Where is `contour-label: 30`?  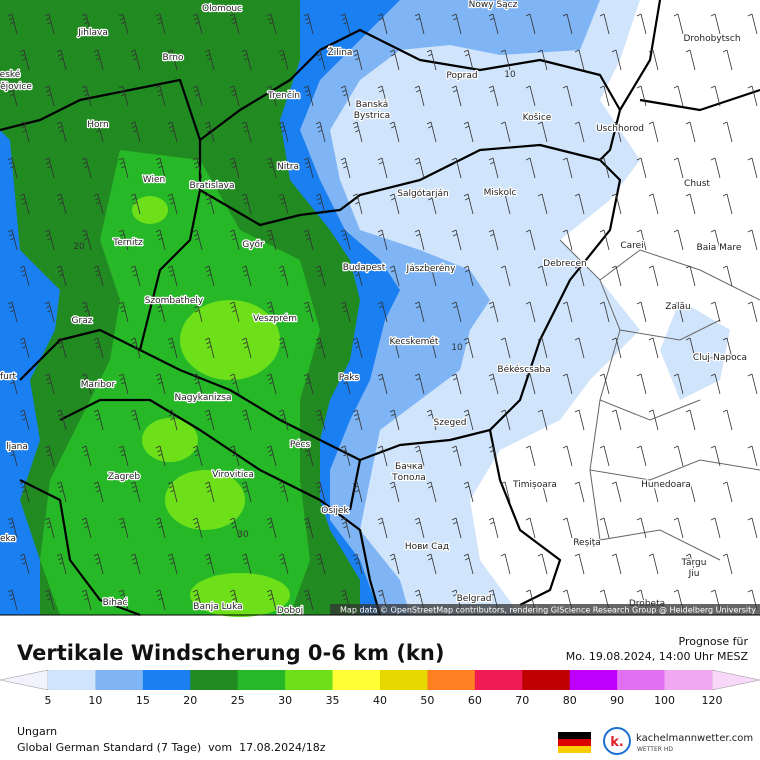
contour-label: 30 is located at coordinates (243, 535).